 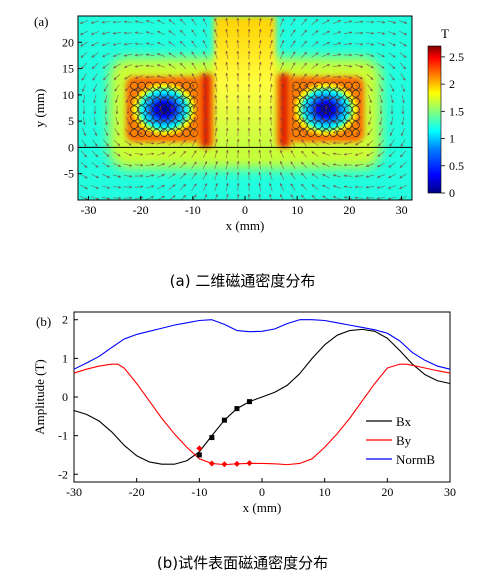 I want to click on x-tick-label: -10, so click(x=193, y=210).